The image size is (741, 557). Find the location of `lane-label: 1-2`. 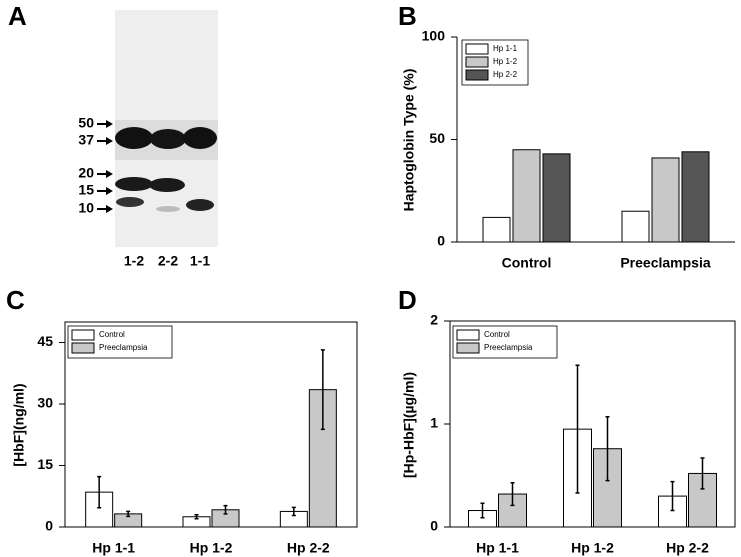

lane-label: 1-2 is located at coordinates (134, 261).